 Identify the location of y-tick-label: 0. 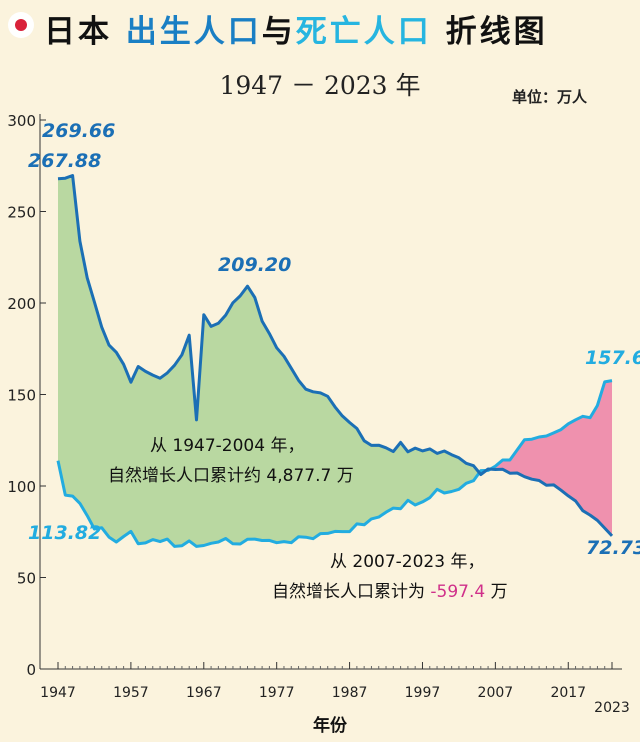
(31, 670).